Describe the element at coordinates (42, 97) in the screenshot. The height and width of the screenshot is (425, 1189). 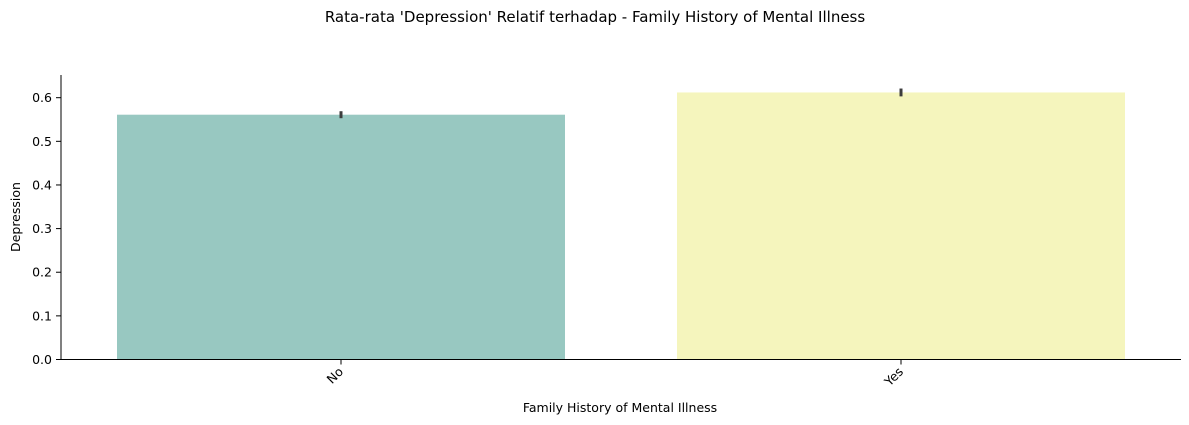
I see `y-tick-label: 0.6` at that location.